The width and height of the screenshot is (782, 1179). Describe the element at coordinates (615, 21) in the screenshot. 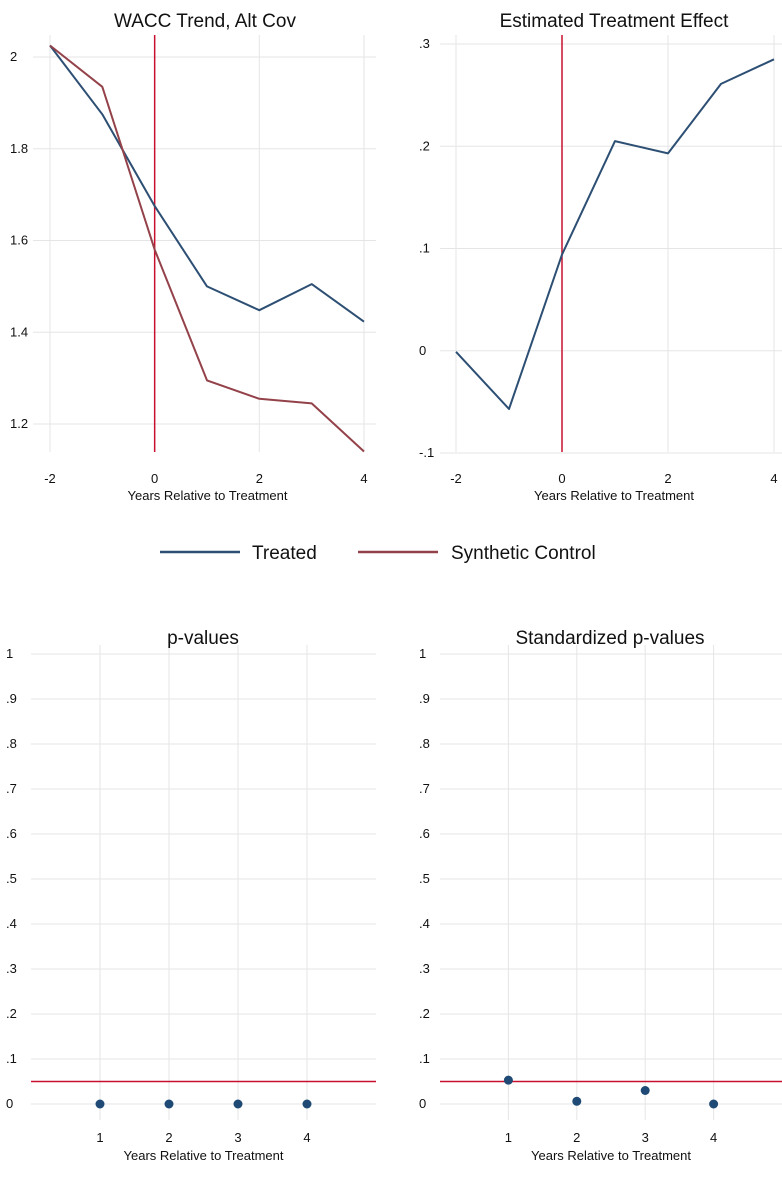

I see `chart-title: Estimated Treatment Effect` at that location.